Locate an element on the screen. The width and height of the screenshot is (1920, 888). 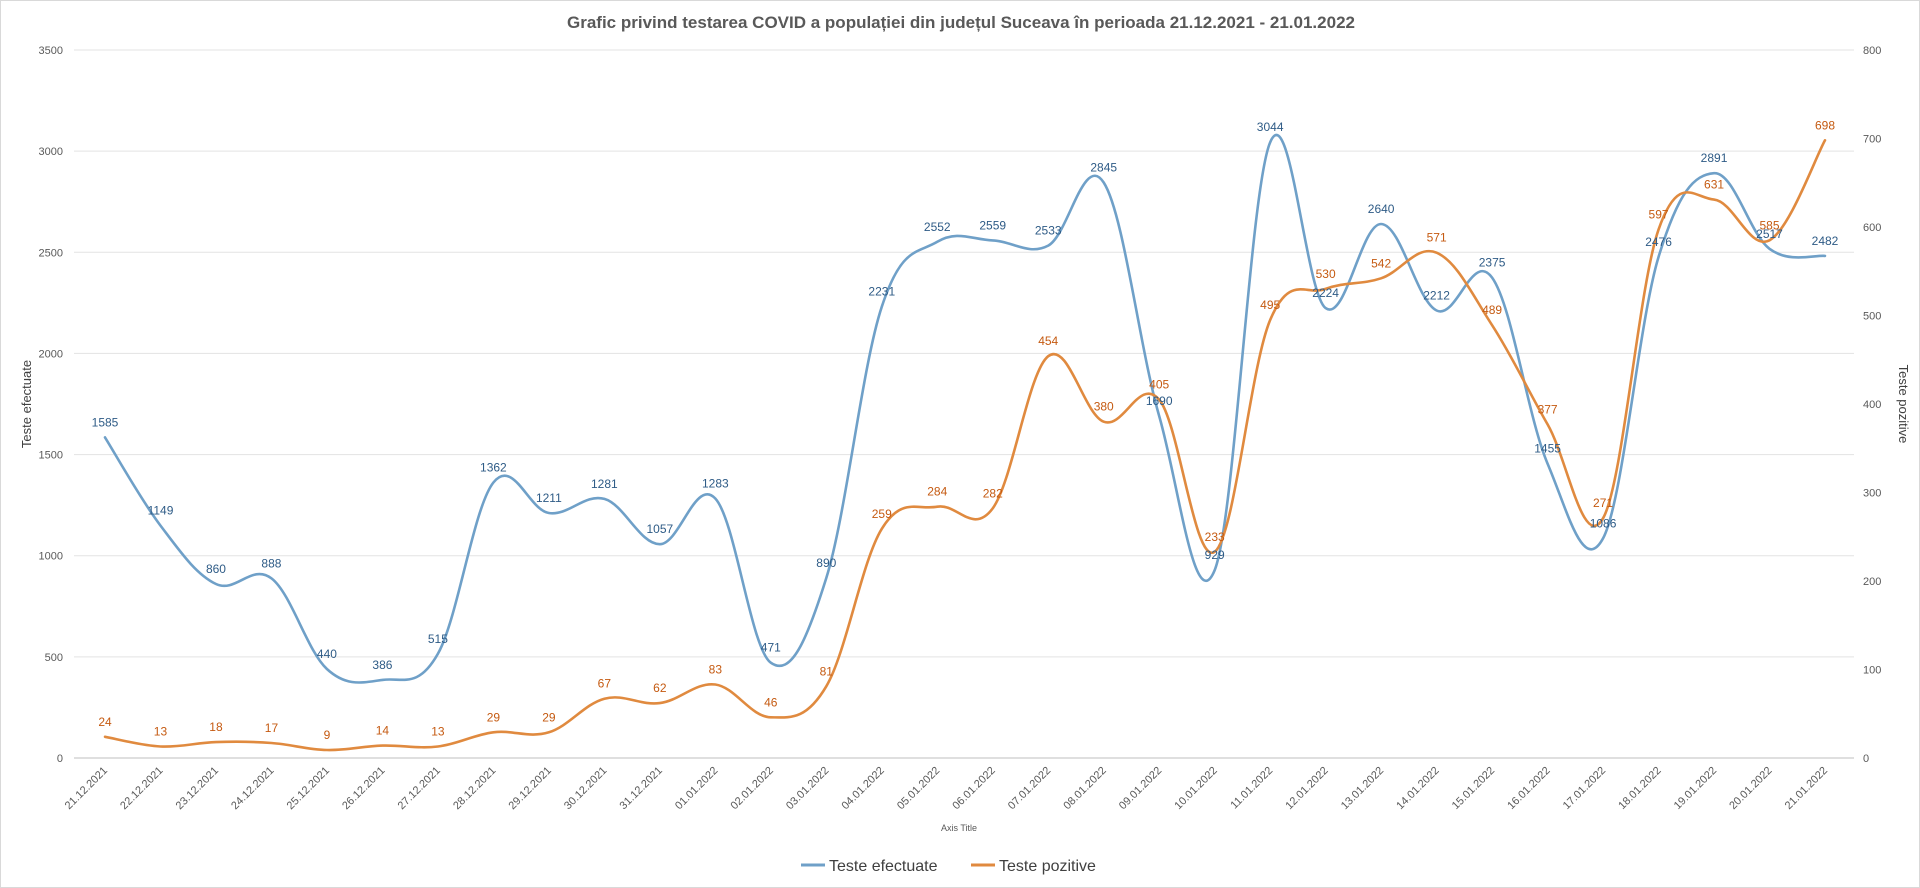
x-tick-label: 21.01.2022 is located at coordinates (1806, 788).